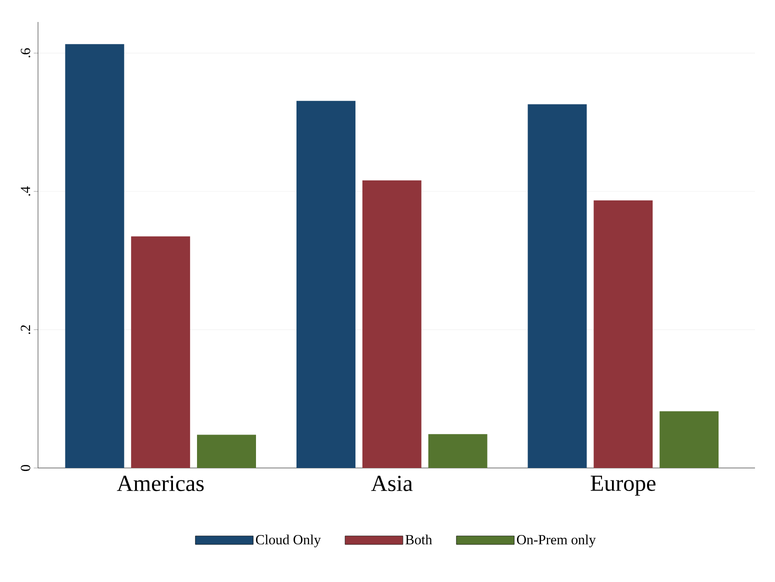 Image resolution: width=775 pixels, height=582 pixels. What do you see at coordinates (418, 539) in the screenshot?
I see `legend-label: Both` at bounding box center [418, 539].